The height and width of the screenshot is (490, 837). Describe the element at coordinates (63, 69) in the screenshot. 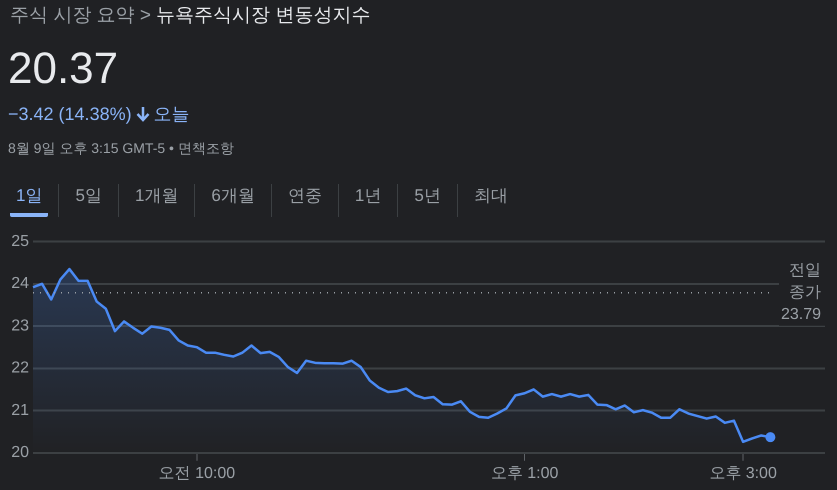

I see `text: 20.37` at that location.